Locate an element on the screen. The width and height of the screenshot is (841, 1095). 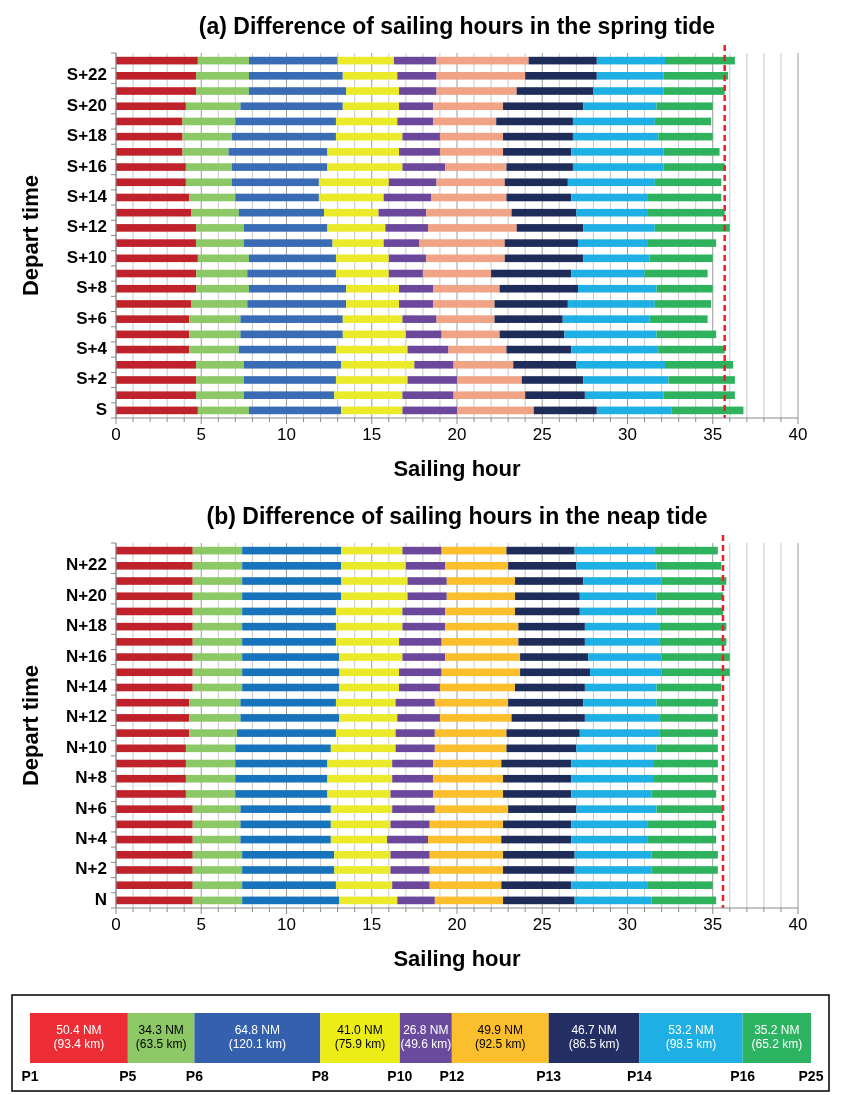
x-tick-label: 40 is located at coordinates (798, 924).